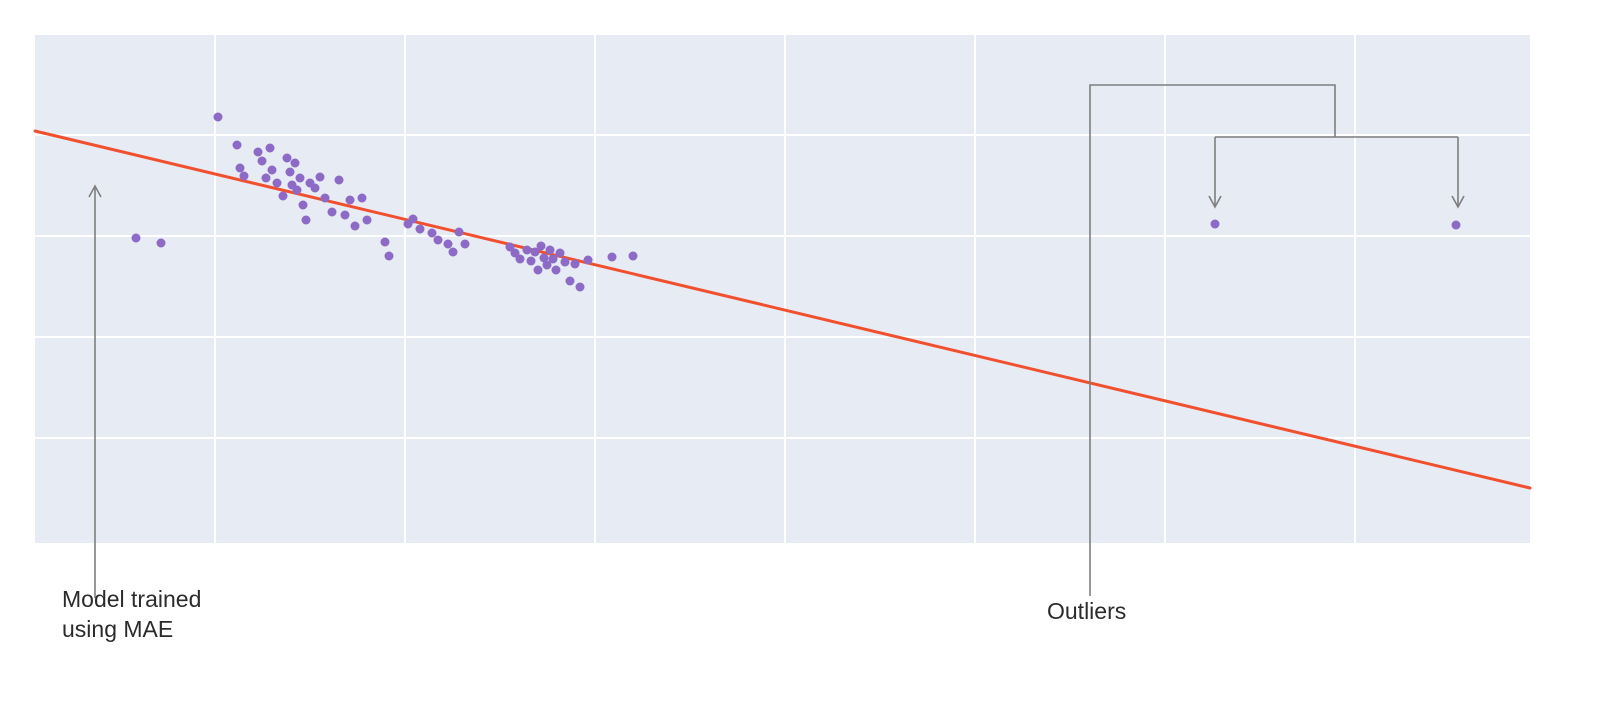  What do you see at coordinates (1087, 611) in the screenshot?
I see `outliers-annotation-label: Outliers` at bounding box center [1087, 611].